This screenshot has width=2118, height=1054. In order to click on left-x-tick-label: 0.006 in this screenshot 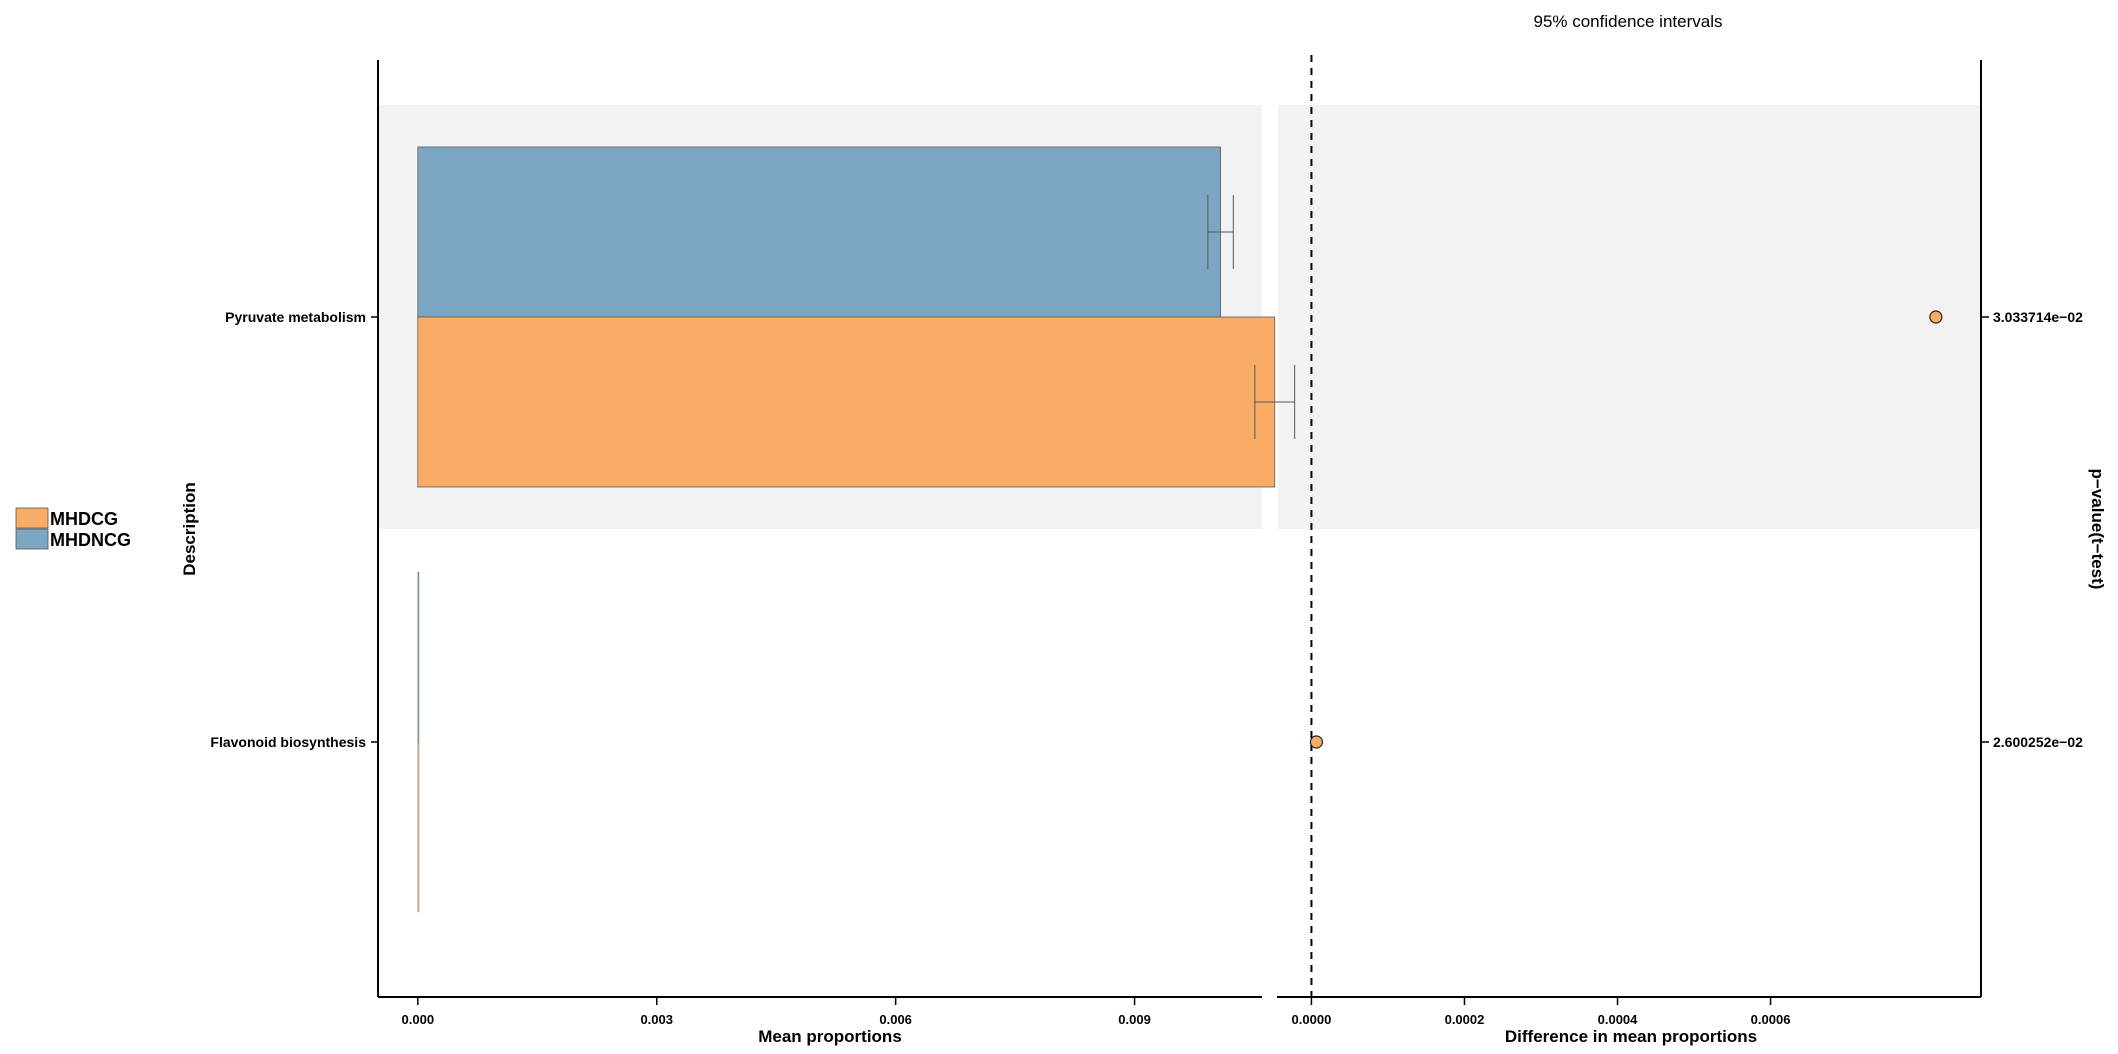, I will do `click(895, 1019)`.